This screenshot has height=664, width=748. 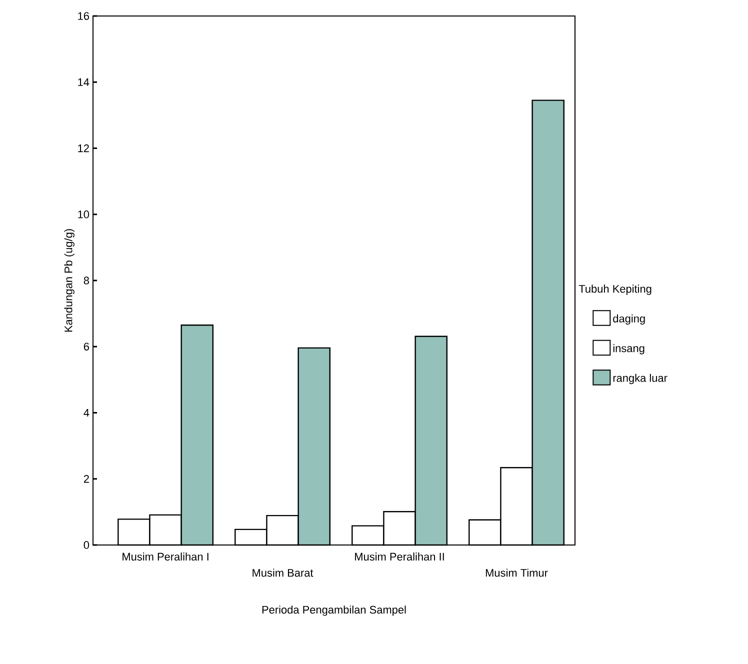 What do you see at coordinates (334, 611) in the screenshot?
I see `x-axis-title: Perioda Pengambilan Sampel` at bounding box center [334, 611].